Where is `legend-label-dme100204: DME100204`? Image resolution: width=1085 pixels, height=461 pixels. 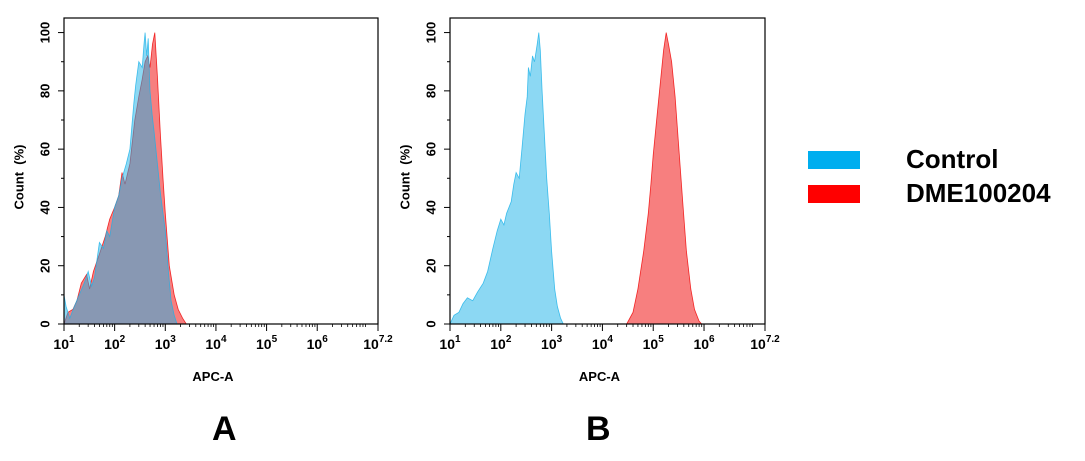 legend-label-dme100204: DME100204 is located at coordinates (978, 193).